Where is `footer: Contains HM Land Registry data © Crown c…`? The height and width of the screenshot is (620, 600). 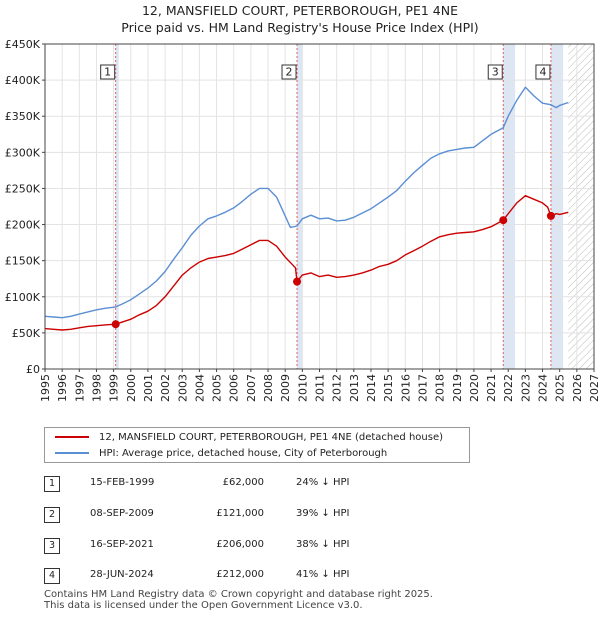
footer: Contains HM Land Registry data © Crown c… is located at coordinates (238, 600).